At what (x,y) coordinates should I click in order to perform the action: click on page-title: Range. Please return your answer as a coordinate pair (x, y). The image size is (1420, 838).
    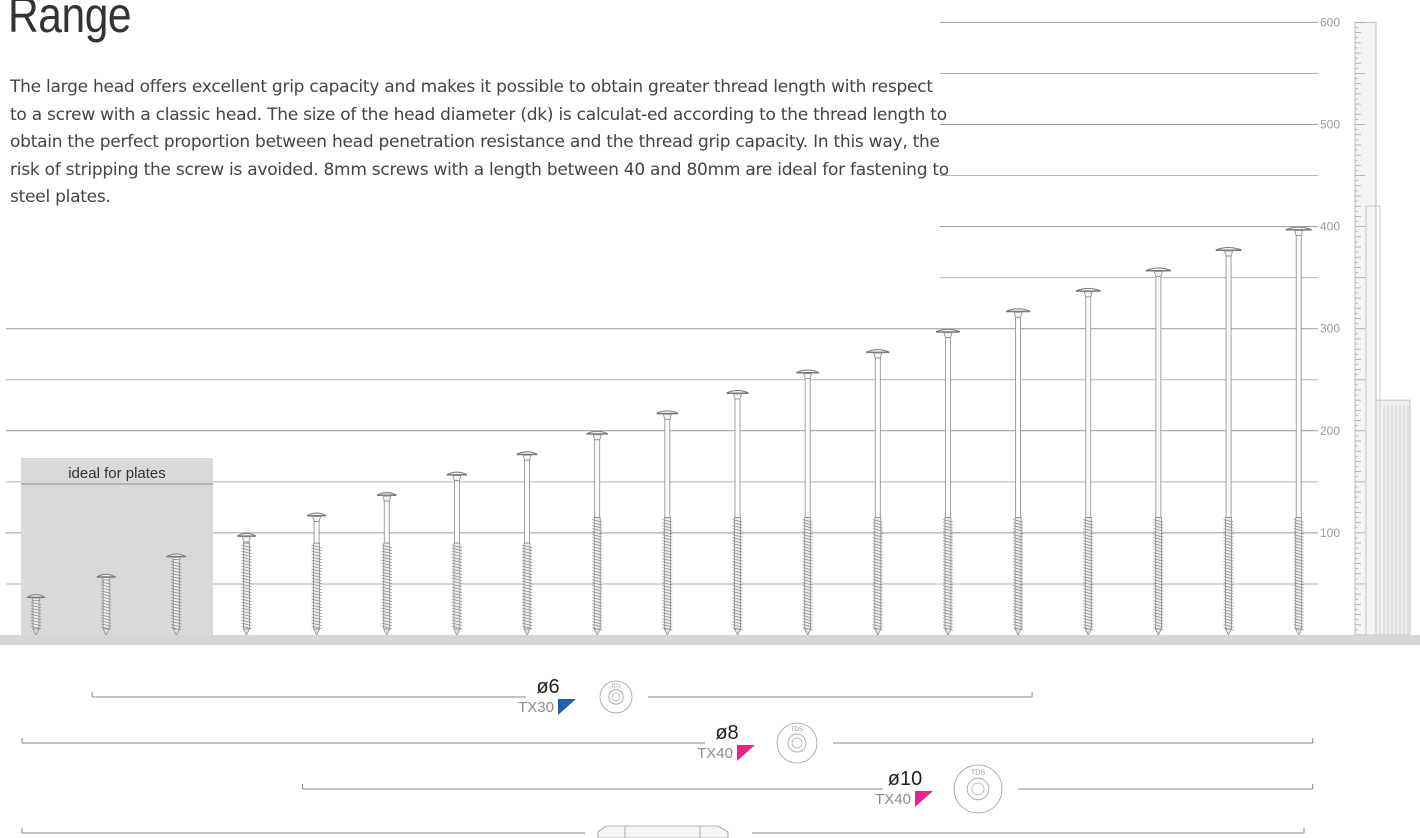
    Looking at the image, I should click on (70, 21).